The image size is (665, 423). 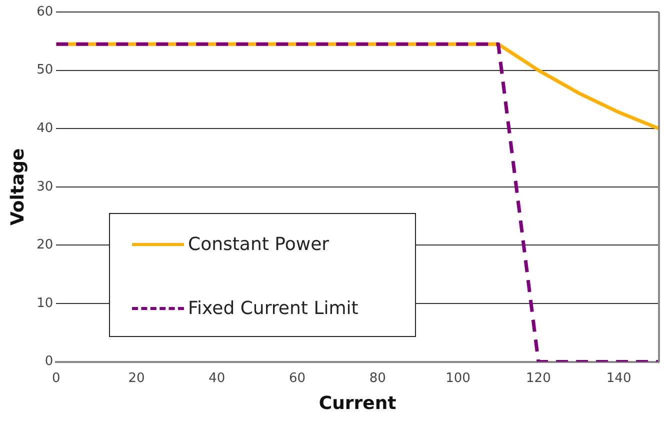 I want to click on x-tick-label: 40, so click(x=217, y=378).